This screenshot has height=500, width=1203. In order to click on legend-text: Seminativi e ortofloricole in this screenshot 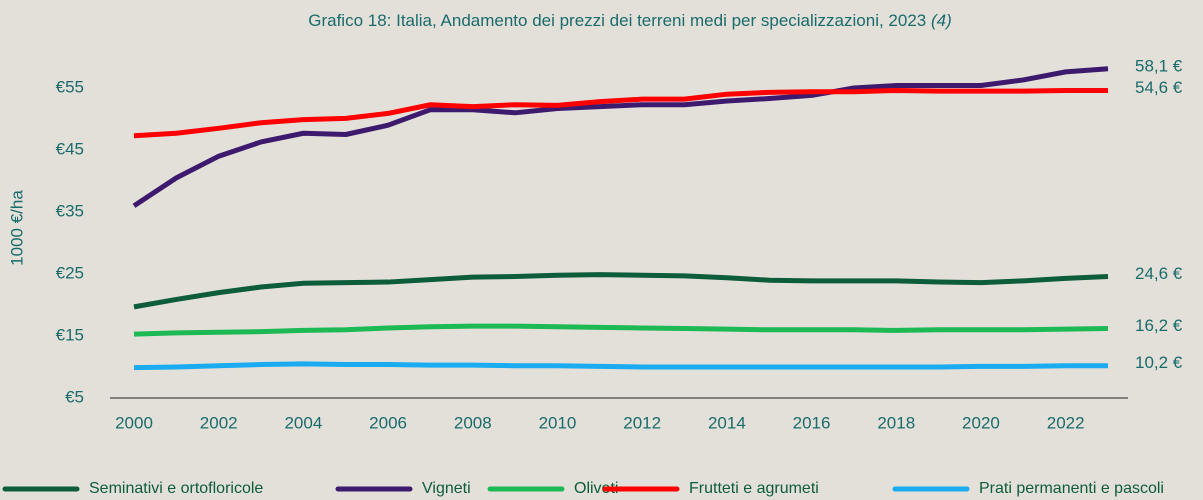, I will do `click(176, 488)`.